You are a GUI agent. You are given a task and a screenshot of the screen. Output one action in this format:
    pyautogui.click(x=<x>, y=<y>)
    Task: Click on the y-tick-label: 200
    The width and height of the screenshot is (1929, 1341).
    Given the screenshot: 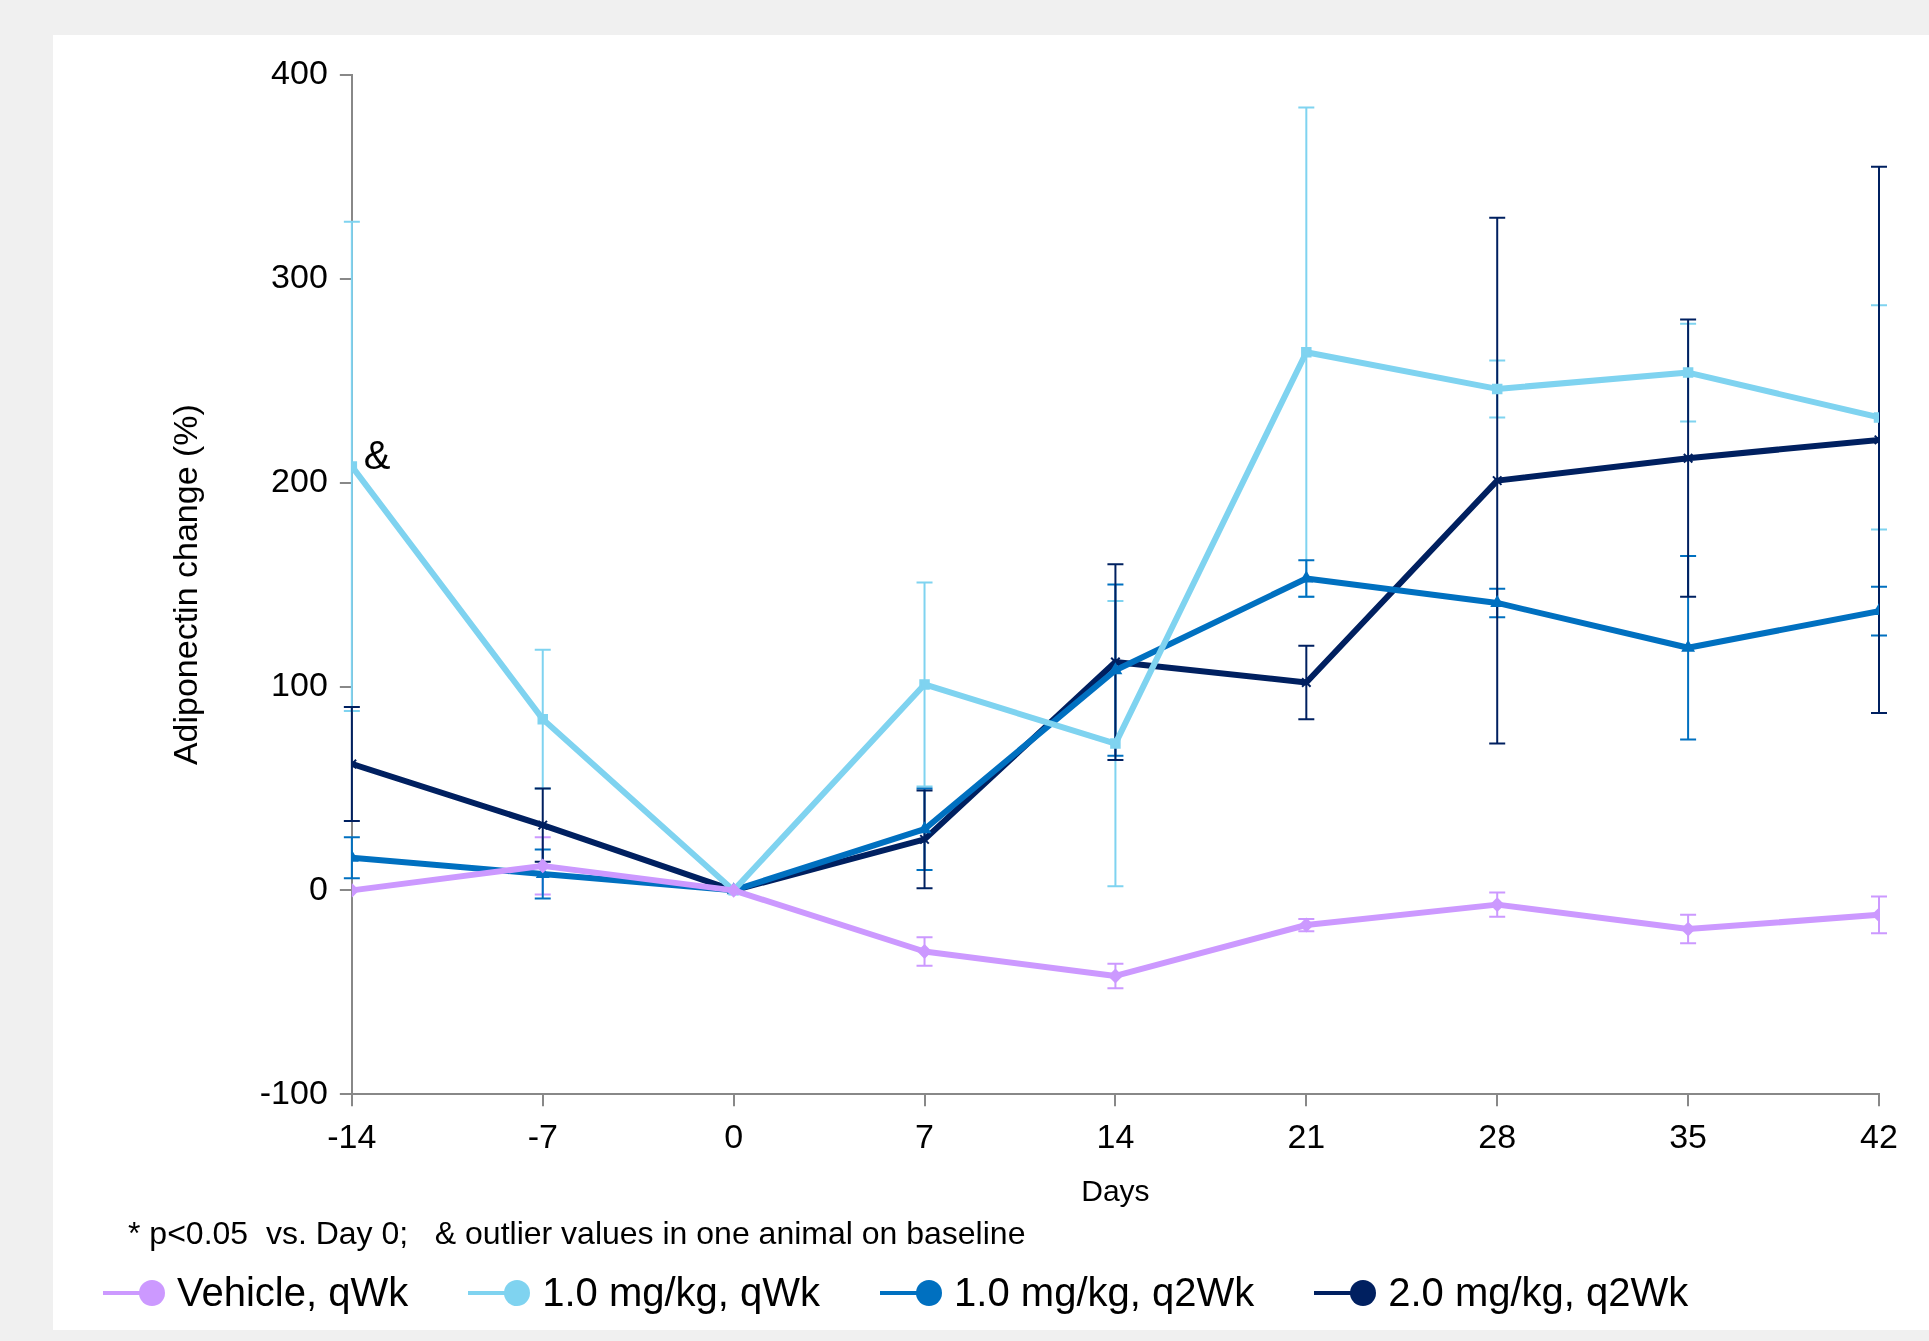 What is the action you would take?
    pyautogui.click(x=299, y=480)
    